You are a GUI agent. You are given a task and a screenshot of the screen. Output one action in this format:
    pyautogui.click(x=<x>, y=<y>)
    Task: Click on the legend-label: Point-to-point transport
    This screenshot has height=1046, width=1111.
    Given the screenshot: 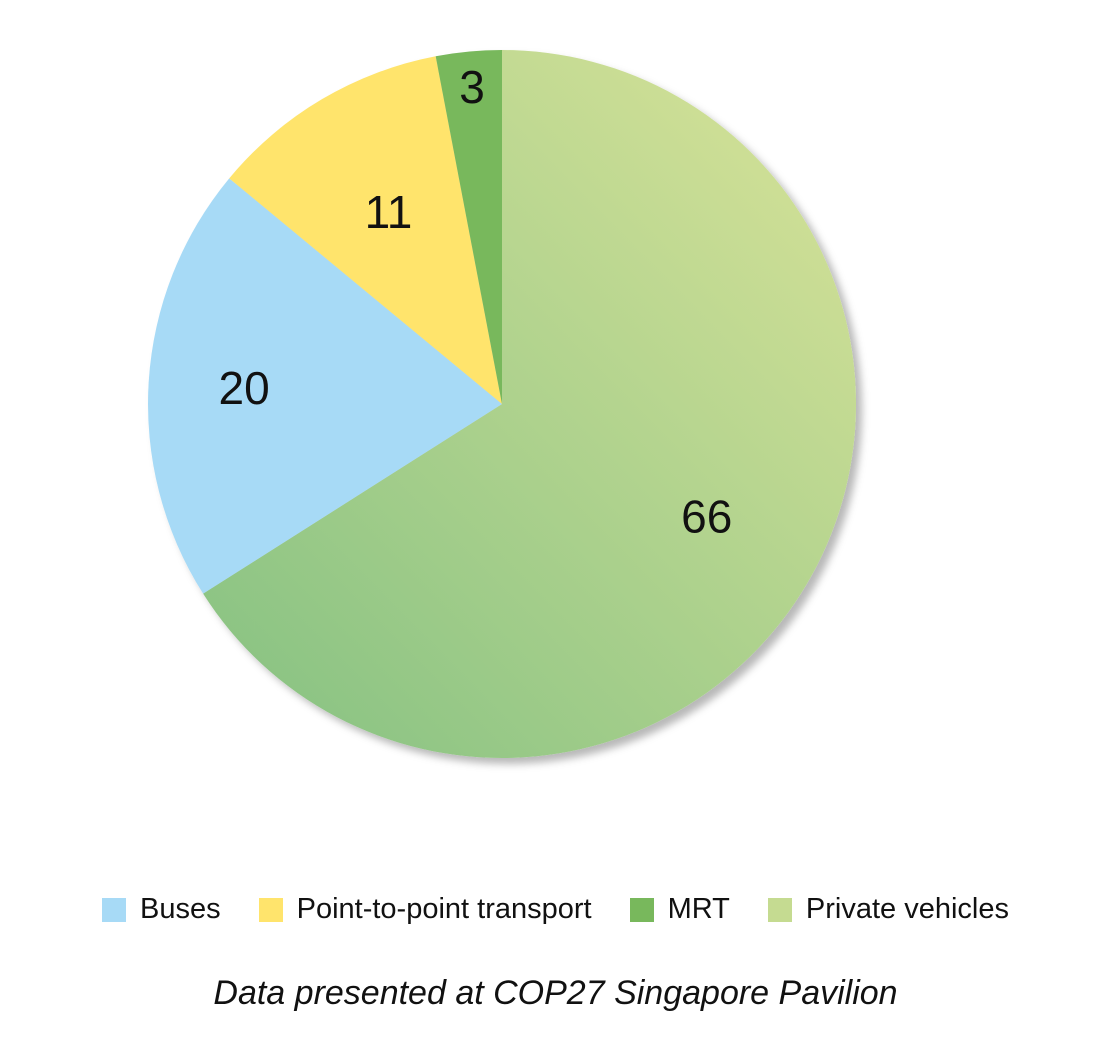 What is the action you would take?
    pyautogui.click(x=444, y=909)
    